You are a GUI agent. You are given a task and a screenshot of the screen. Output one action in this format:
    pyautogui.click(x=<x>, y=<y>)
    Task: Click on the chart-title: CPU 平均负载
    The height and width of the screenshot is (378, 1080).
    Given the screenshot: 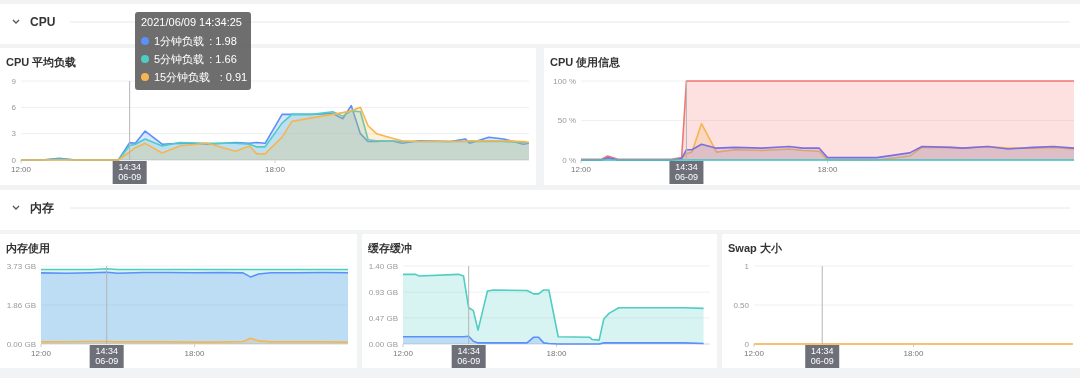 What is the action you would take?
    pyautogui.click(x=41, y=62)
    